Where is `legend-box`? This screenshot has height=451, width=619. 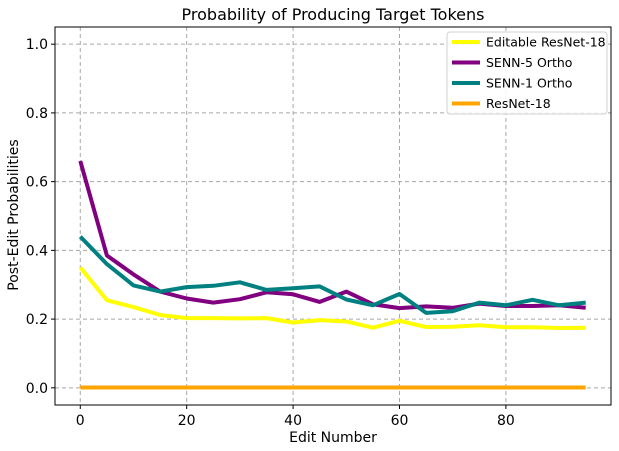
legend-box is located at coordinates (527, 73).